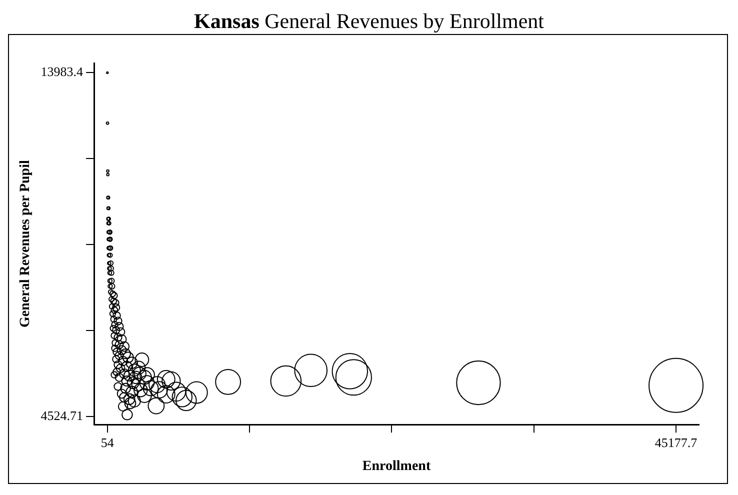  Describe the element at coordinates (62, 415) in the screenshot. I see `y-tick-label: 4524.71` at that location.